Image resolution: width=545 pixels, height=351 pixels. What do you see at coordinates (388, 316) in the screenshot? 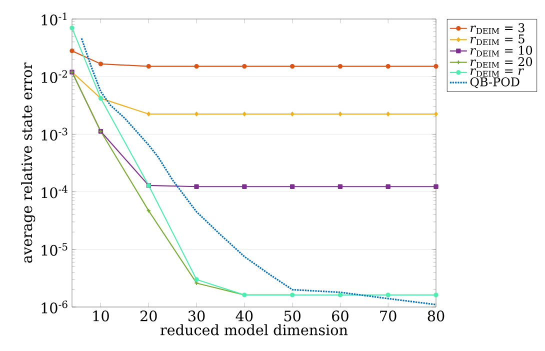
I see `x-tick-label: 70` at bounding box center [388, 316].